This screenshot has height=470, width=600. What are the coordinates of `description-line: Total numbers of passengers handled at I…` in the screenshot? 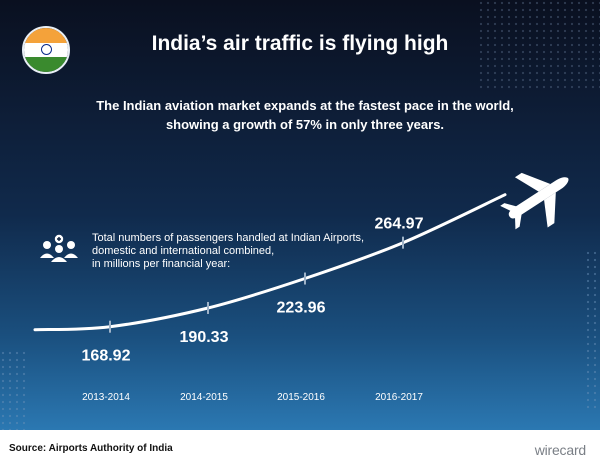 It's located at (228, 238).